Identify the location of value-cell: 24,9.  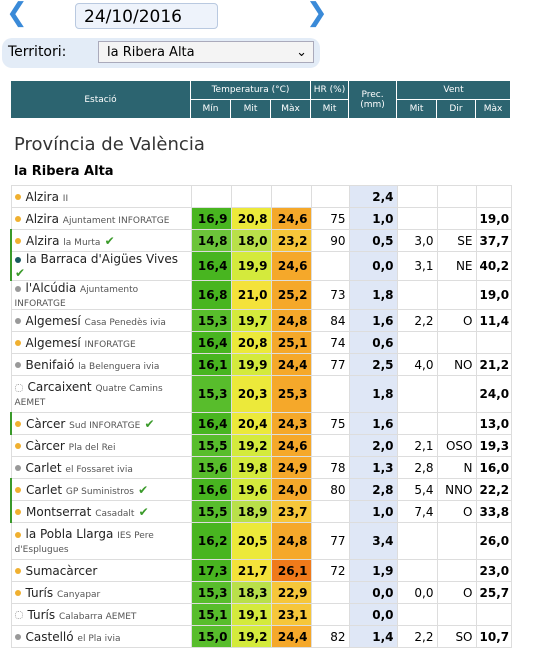
(291, 467).